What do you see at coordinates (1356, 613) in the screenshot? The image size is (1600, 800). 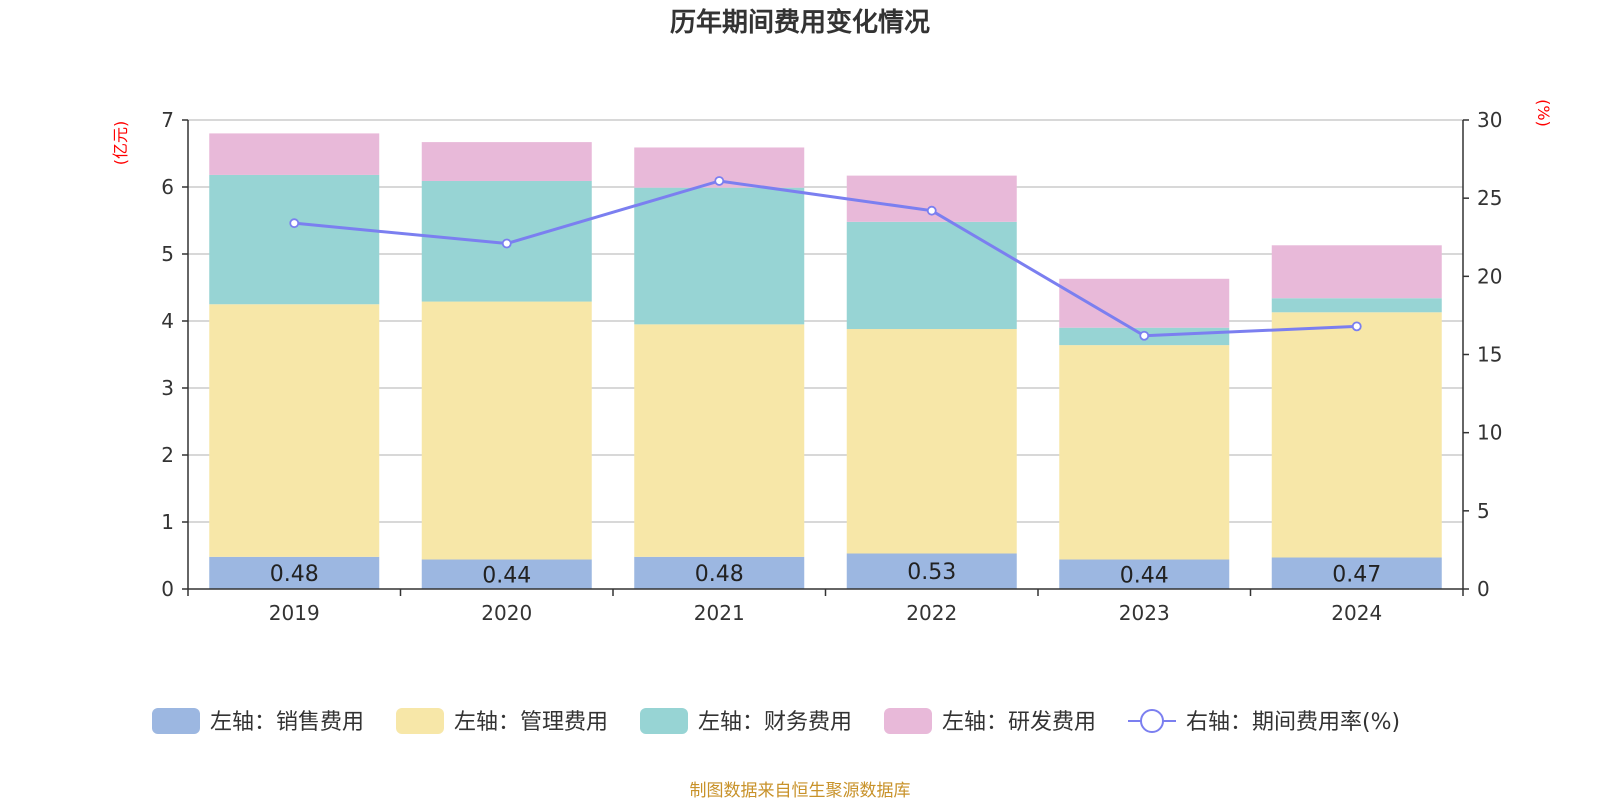 I see `x-tick-label: 2024` at bounding box center [1356, 613].